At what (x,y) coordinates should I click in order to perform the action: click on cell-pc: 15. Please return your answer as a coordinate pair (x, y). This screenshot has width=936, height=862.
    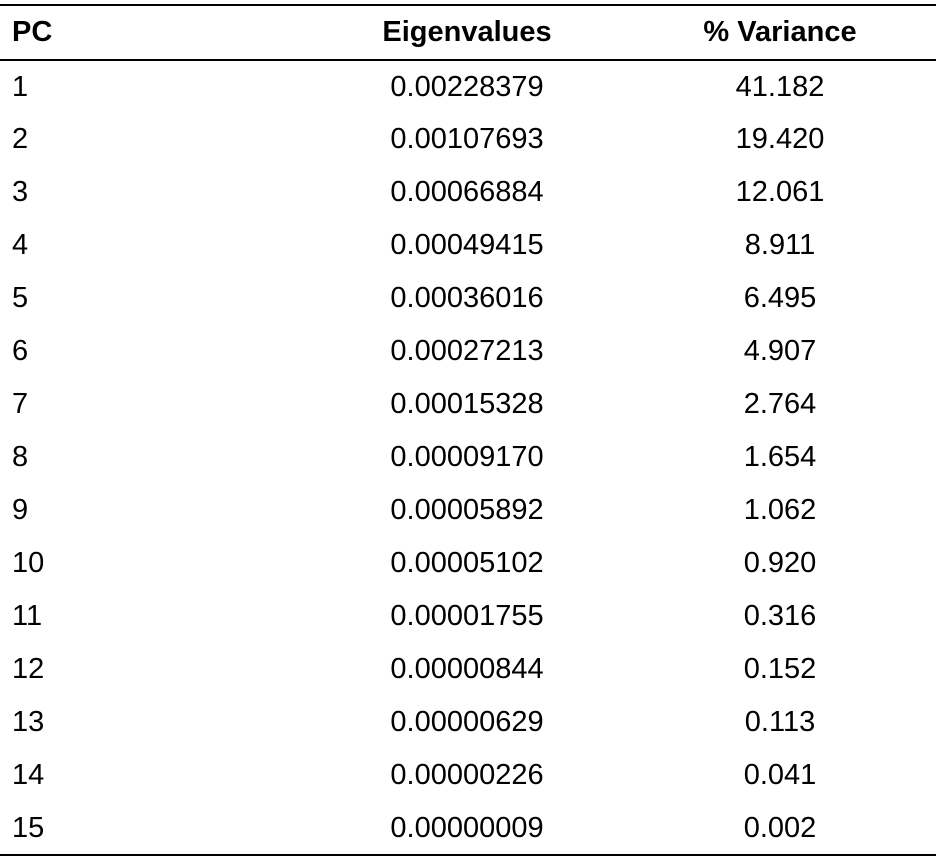
    Looking at the image, I should click on (156, 829).